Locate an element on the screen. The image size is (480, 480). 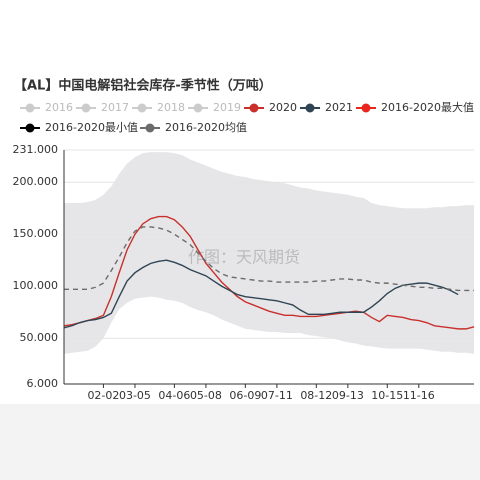
x-tick-label: 07-11 is located at coordinates (277, 395).